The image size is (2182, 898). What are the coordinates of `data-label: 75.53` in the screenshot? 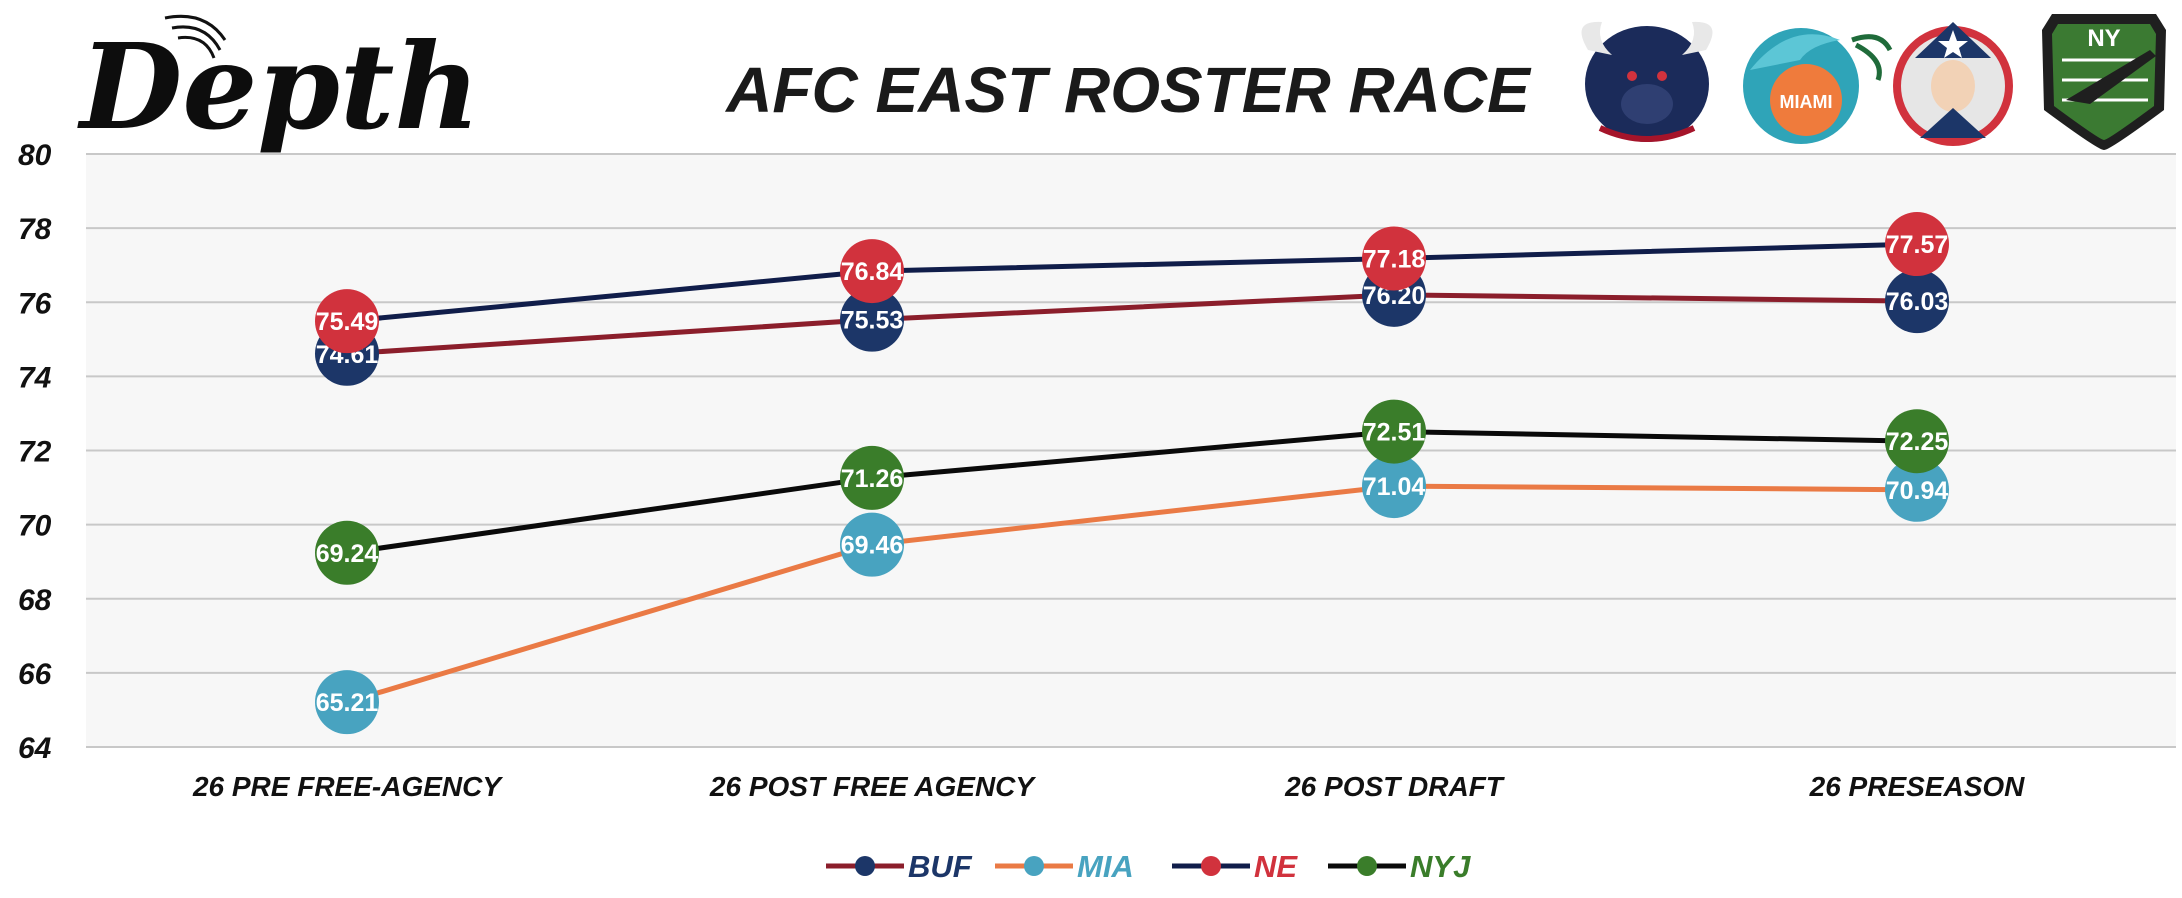 It's located at (872, 321).